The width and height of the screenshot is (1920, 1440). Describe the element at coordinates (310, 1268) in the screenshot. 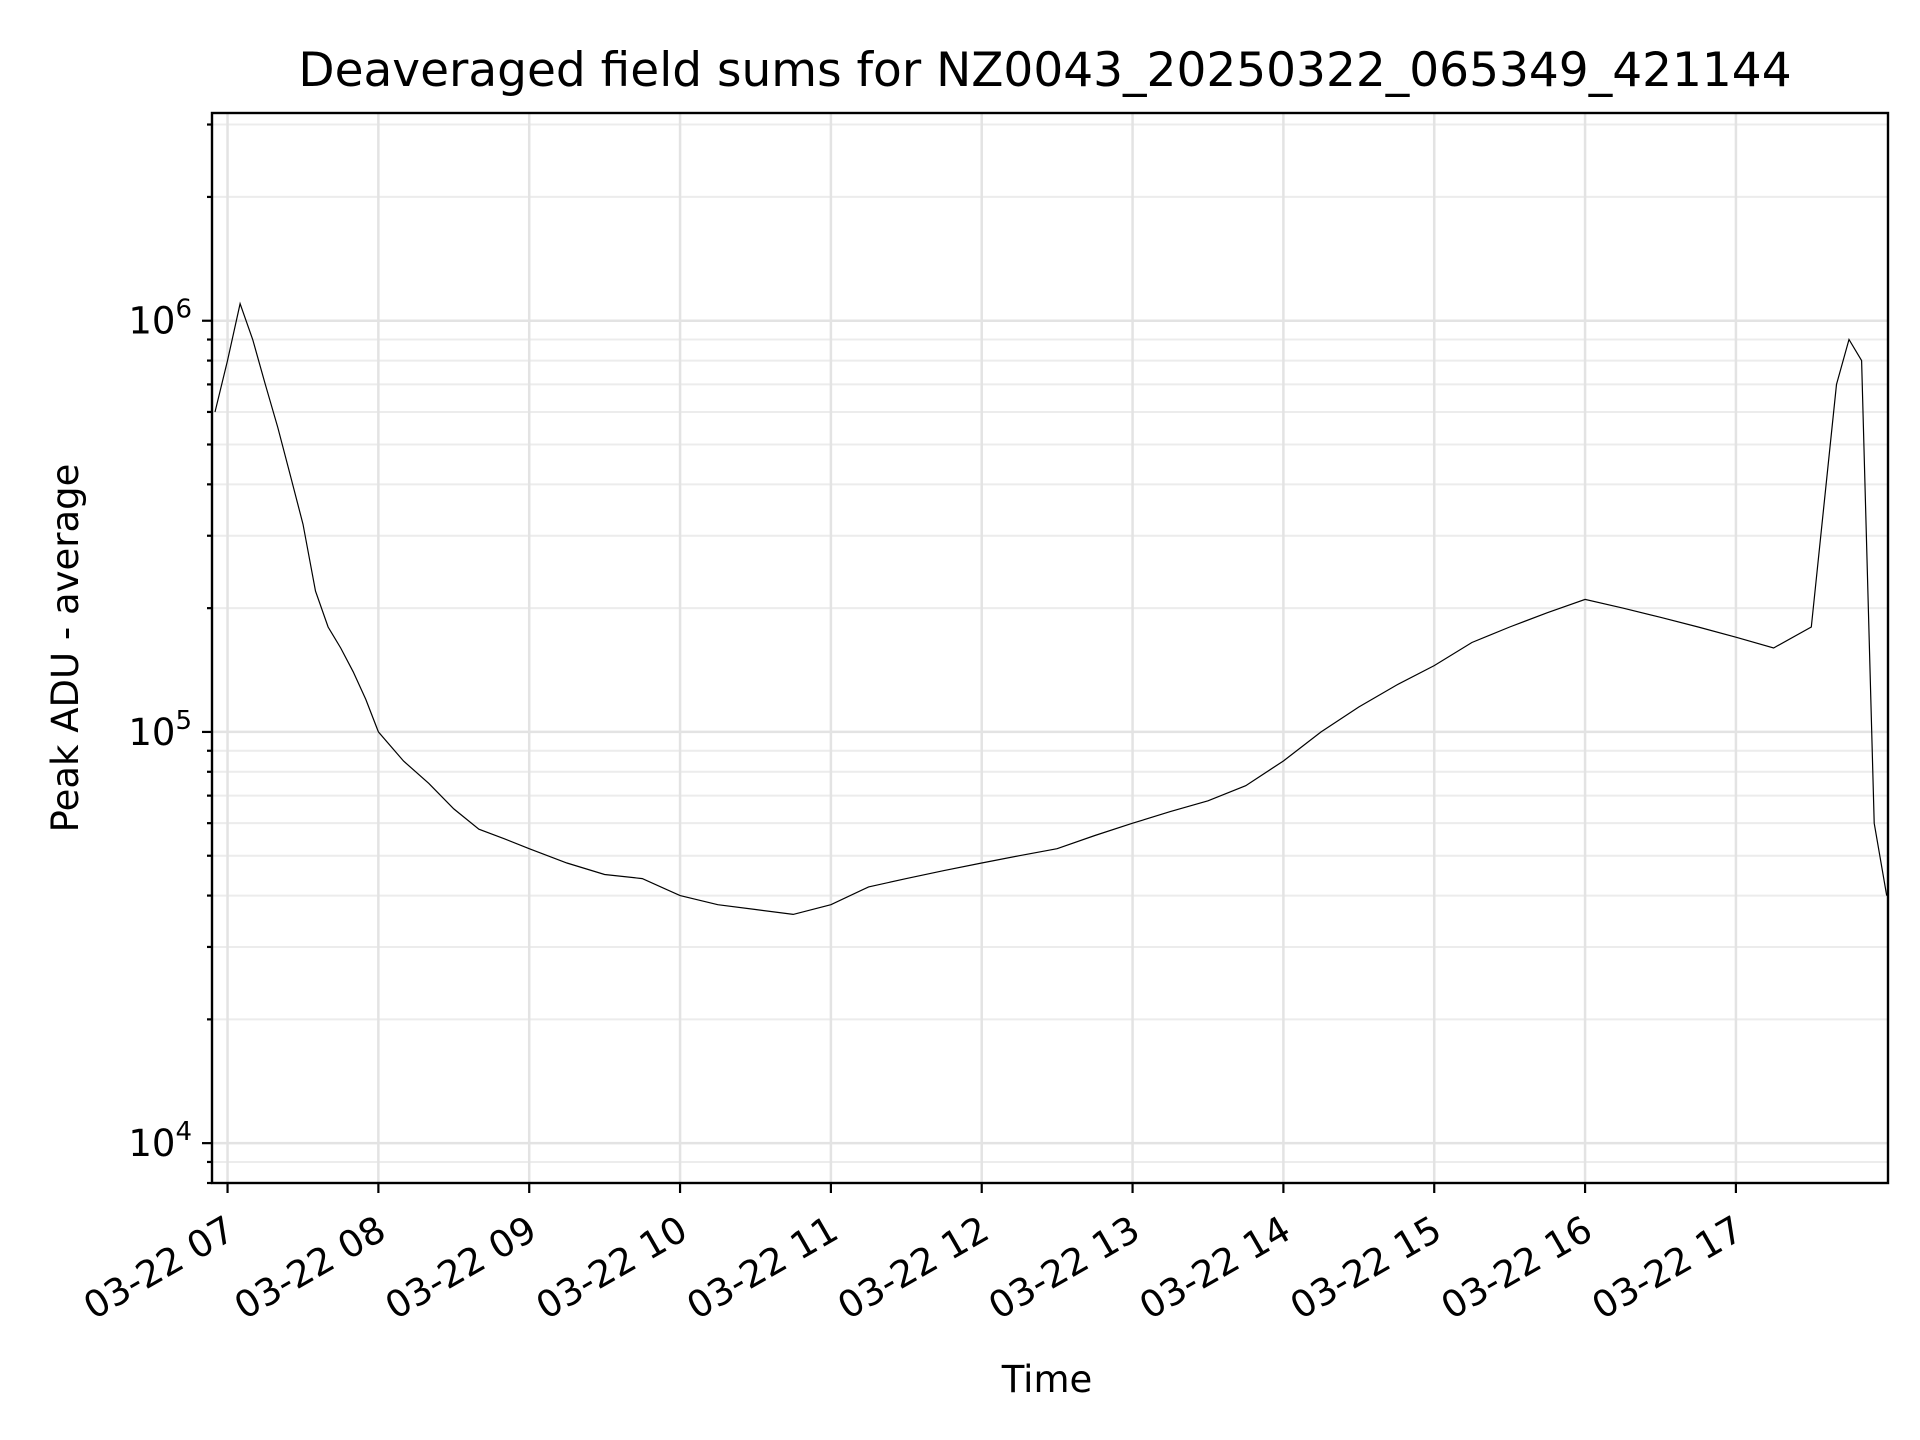

I see `x-tick-label: 03-22 08` at that location.